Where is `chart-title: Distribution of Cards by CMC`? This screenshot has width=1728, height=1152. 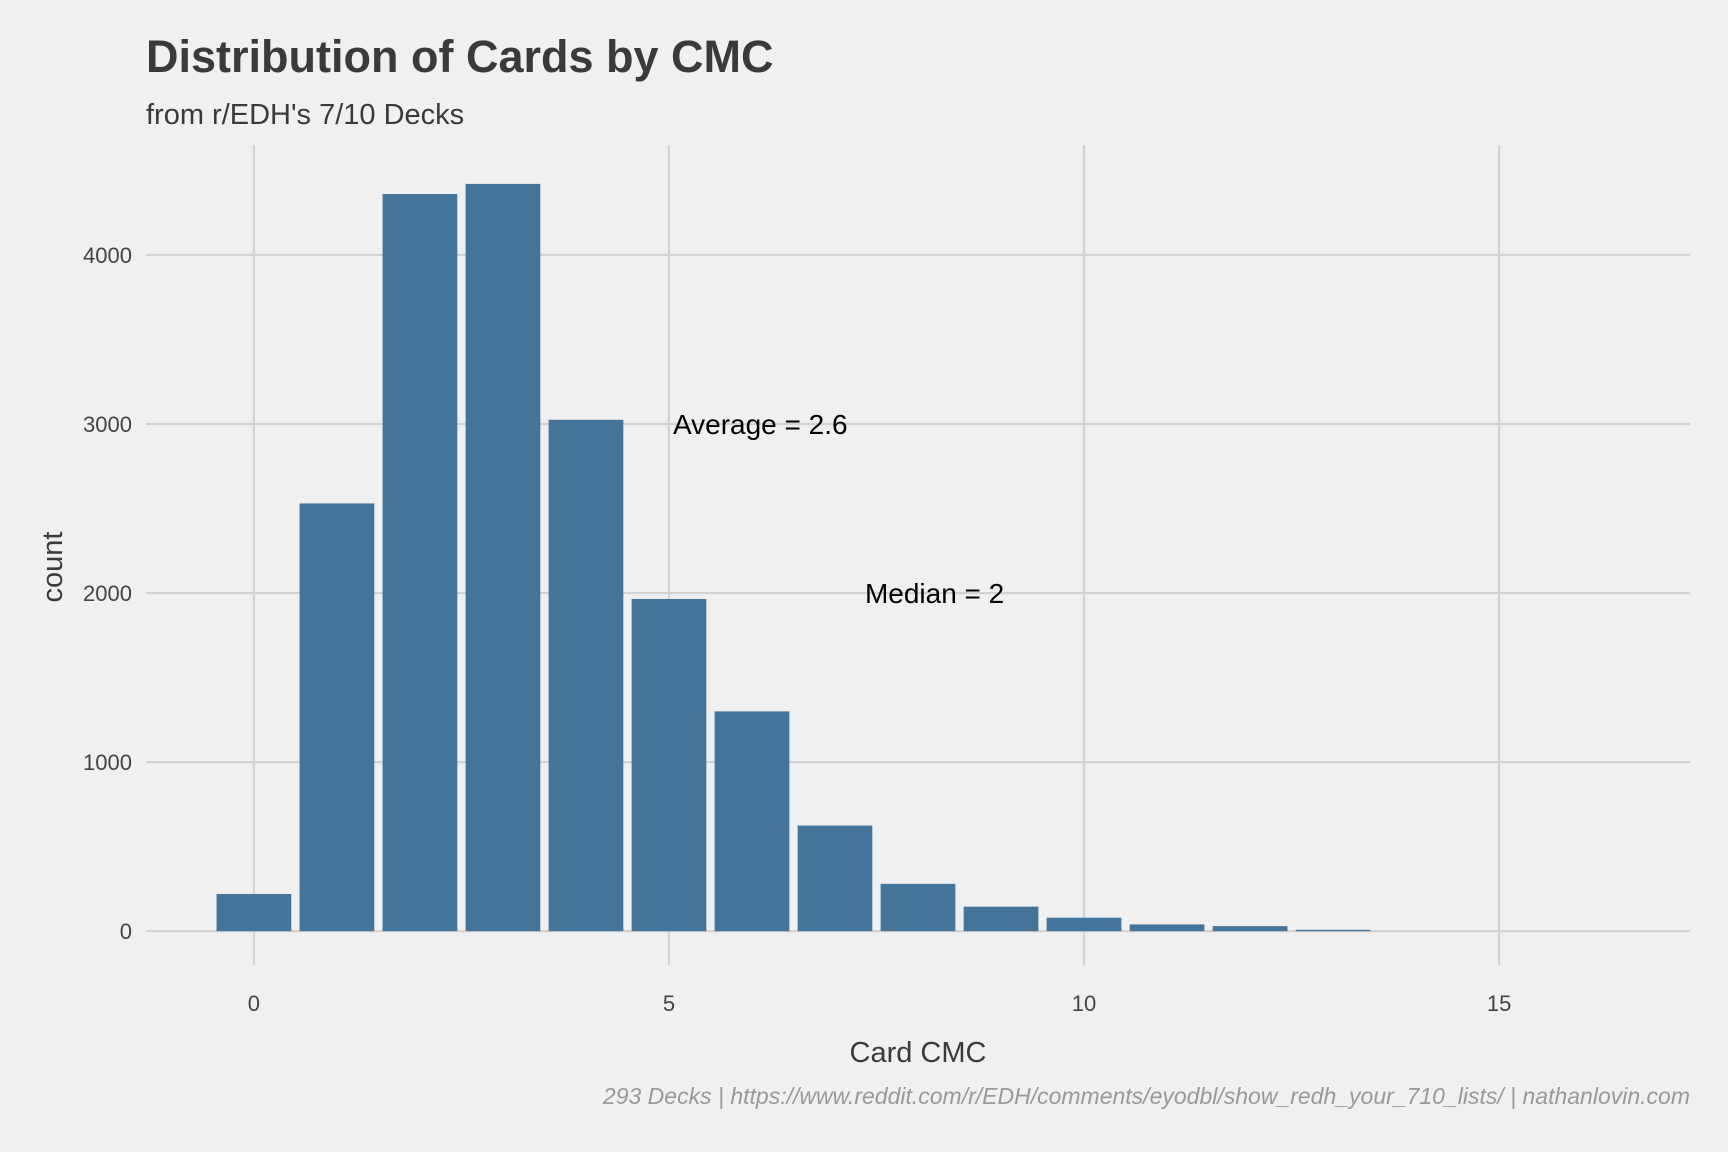 chart-title: Distribution of Cards by CMC is located at coordinates (460, 56).